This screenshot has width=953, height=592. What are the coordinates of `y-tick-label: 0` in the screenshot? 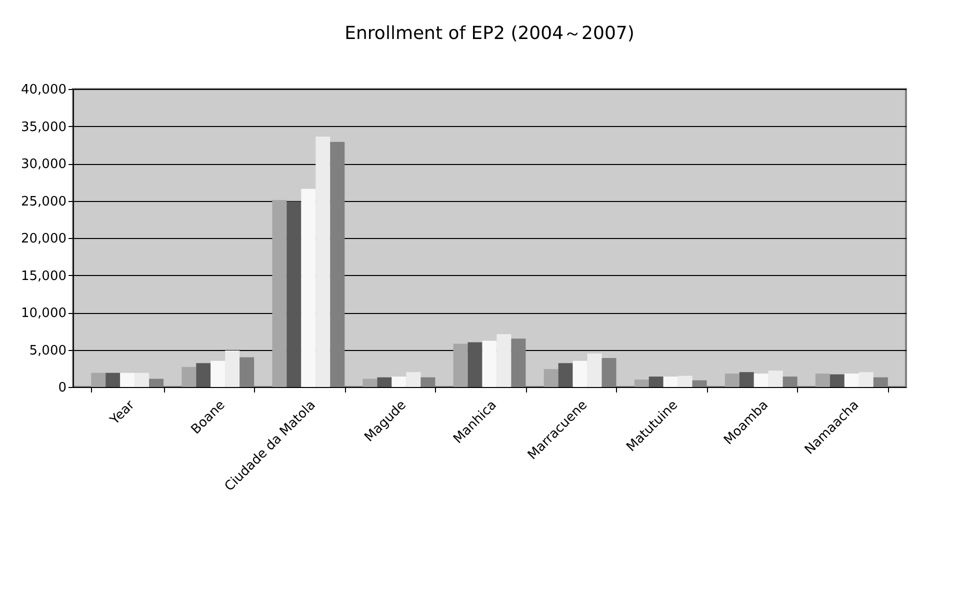 It's located at (62, 388).